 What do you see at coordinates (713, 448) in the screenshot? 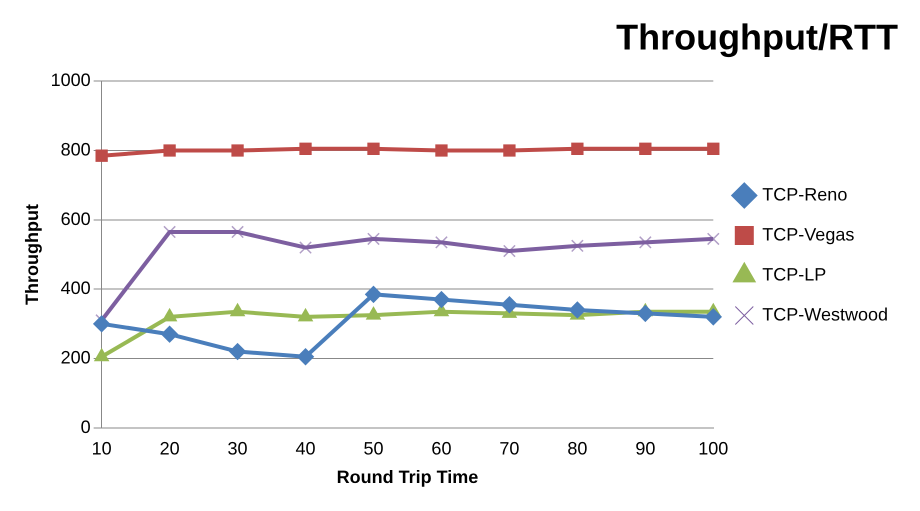
I see `x-tick-label: 100` at bounding box center [713, 448].